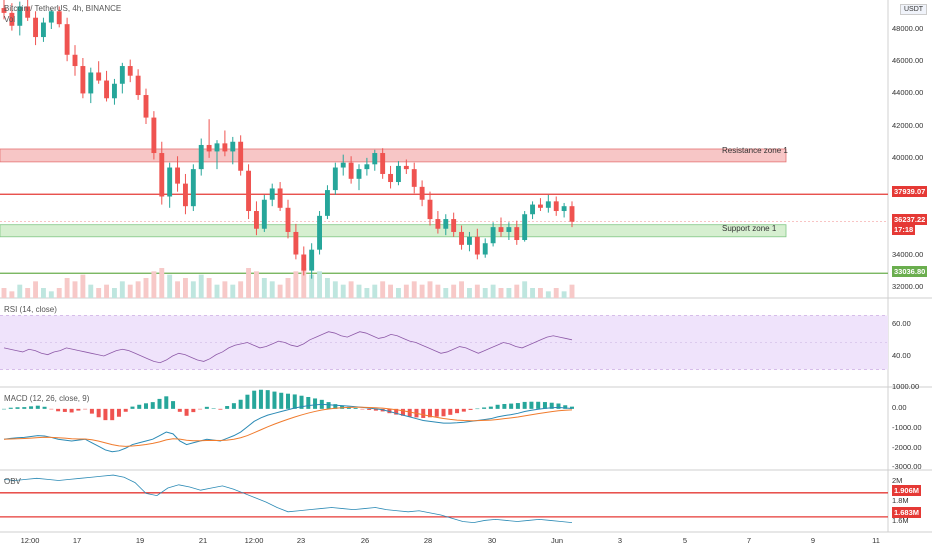  What do you see at coordinates (910, 219) in the screenshot?
I see `current-price-tag: 36237.22` at bounding box center [910, 219].